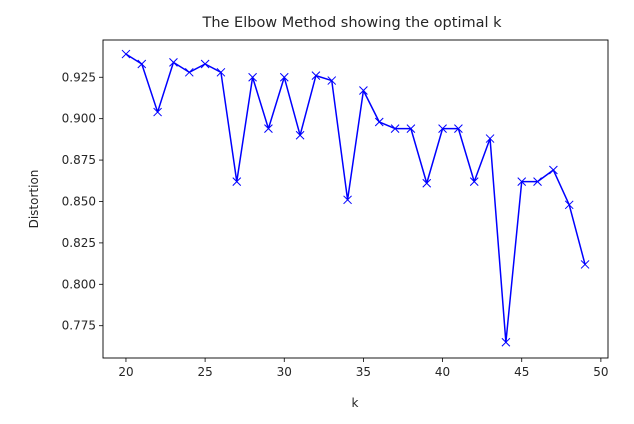 The height and width of the screenshot is (424, 634). I want to click on x-axis: 20 25 30 35 40 45 50, so click(363, 368).